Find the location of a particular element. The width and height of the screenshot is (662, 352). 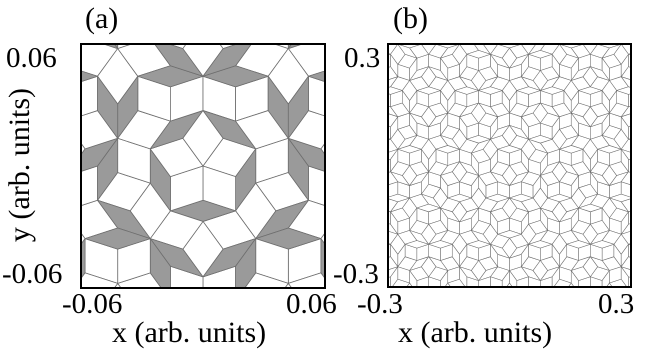

panel-b-x-tick-right: 0.3 is located at coordinates (616, 304).